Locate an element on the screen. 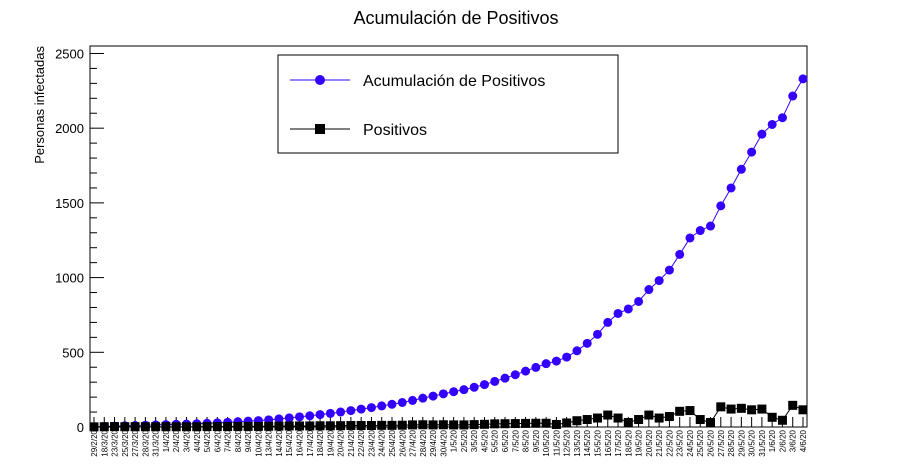 This screenshot has width=898, height=475. y-tick-label: 1000 is located at coordinates (69, 278).